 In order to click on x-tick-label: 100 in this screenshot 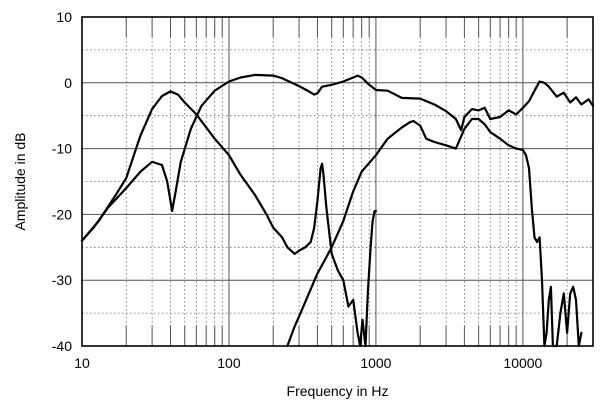, I will do `click(229, 363)`.